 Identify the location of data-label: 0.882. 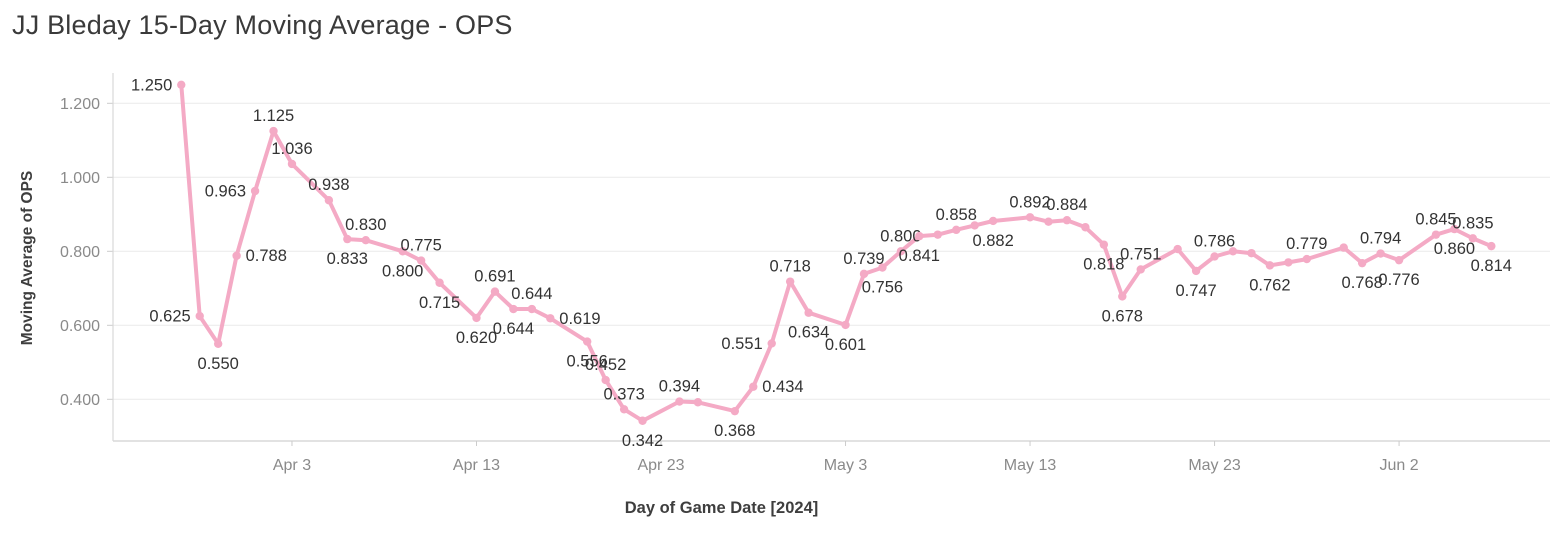
(992, 241).